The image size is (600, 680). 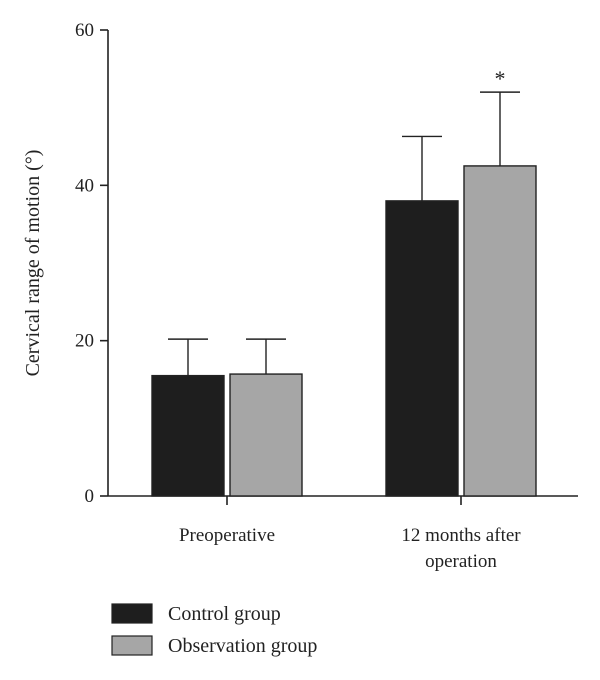 I want to click on y-axis: 0 20 40 60, so click(x=92, y=263).